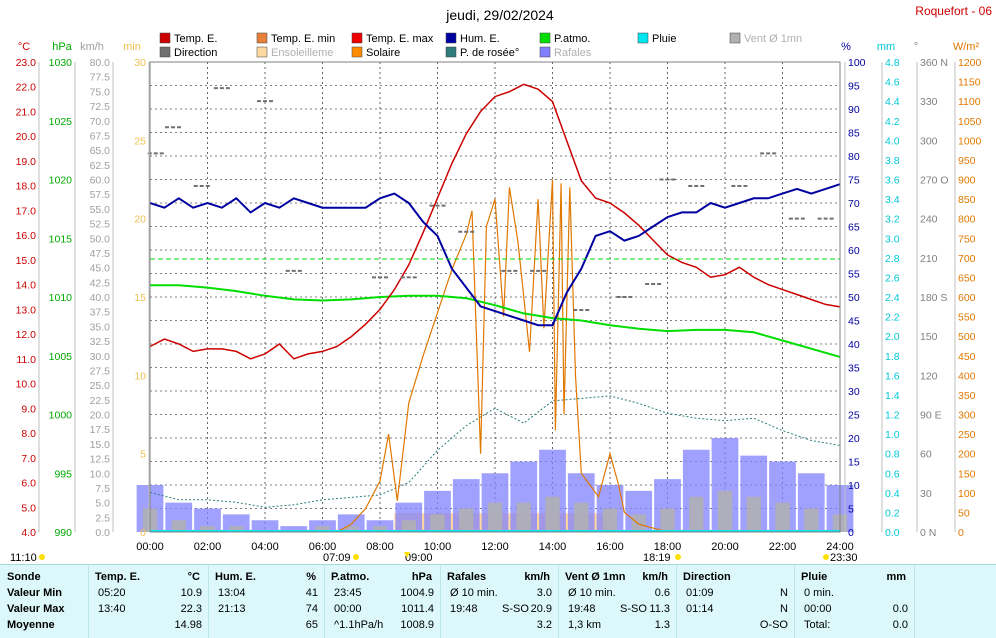 This screenshot has width=996, height=638. I want to click on summary-time: 13:04, so click(232, 593).